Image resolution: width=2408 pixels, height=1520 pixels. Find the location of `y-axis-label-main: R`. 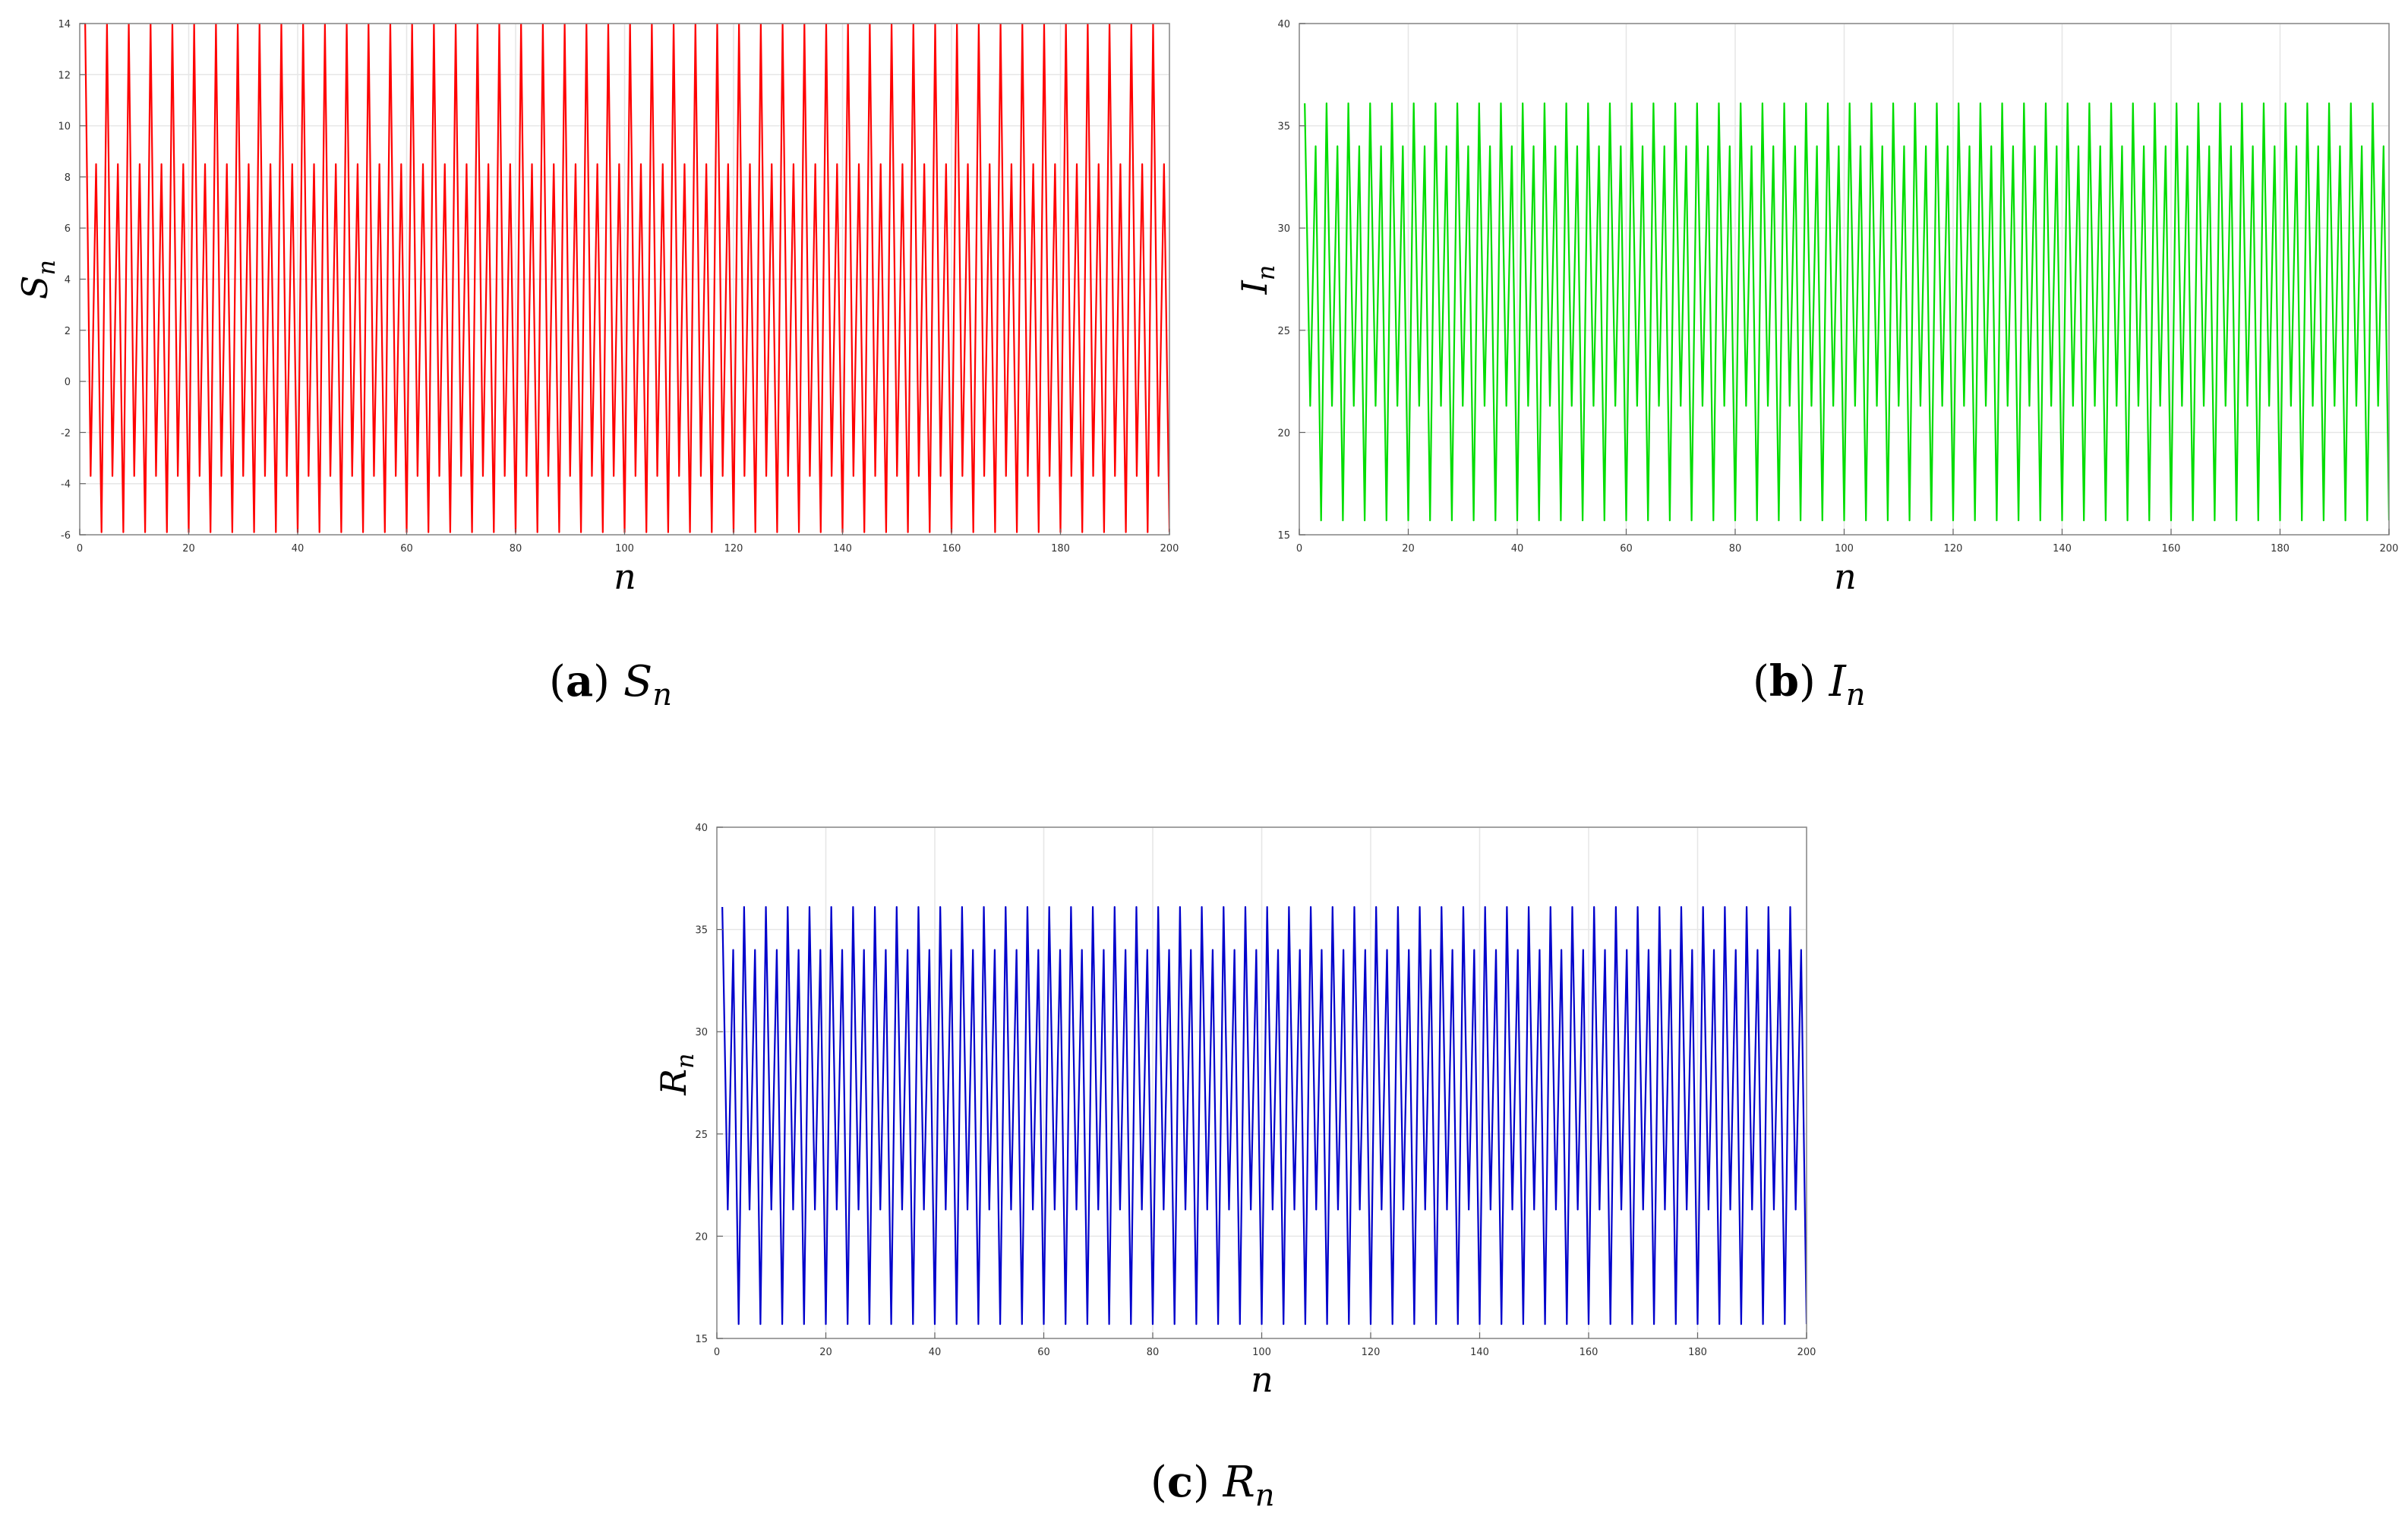

y-axis-label-main: R is located at coordinates (673, 1082).